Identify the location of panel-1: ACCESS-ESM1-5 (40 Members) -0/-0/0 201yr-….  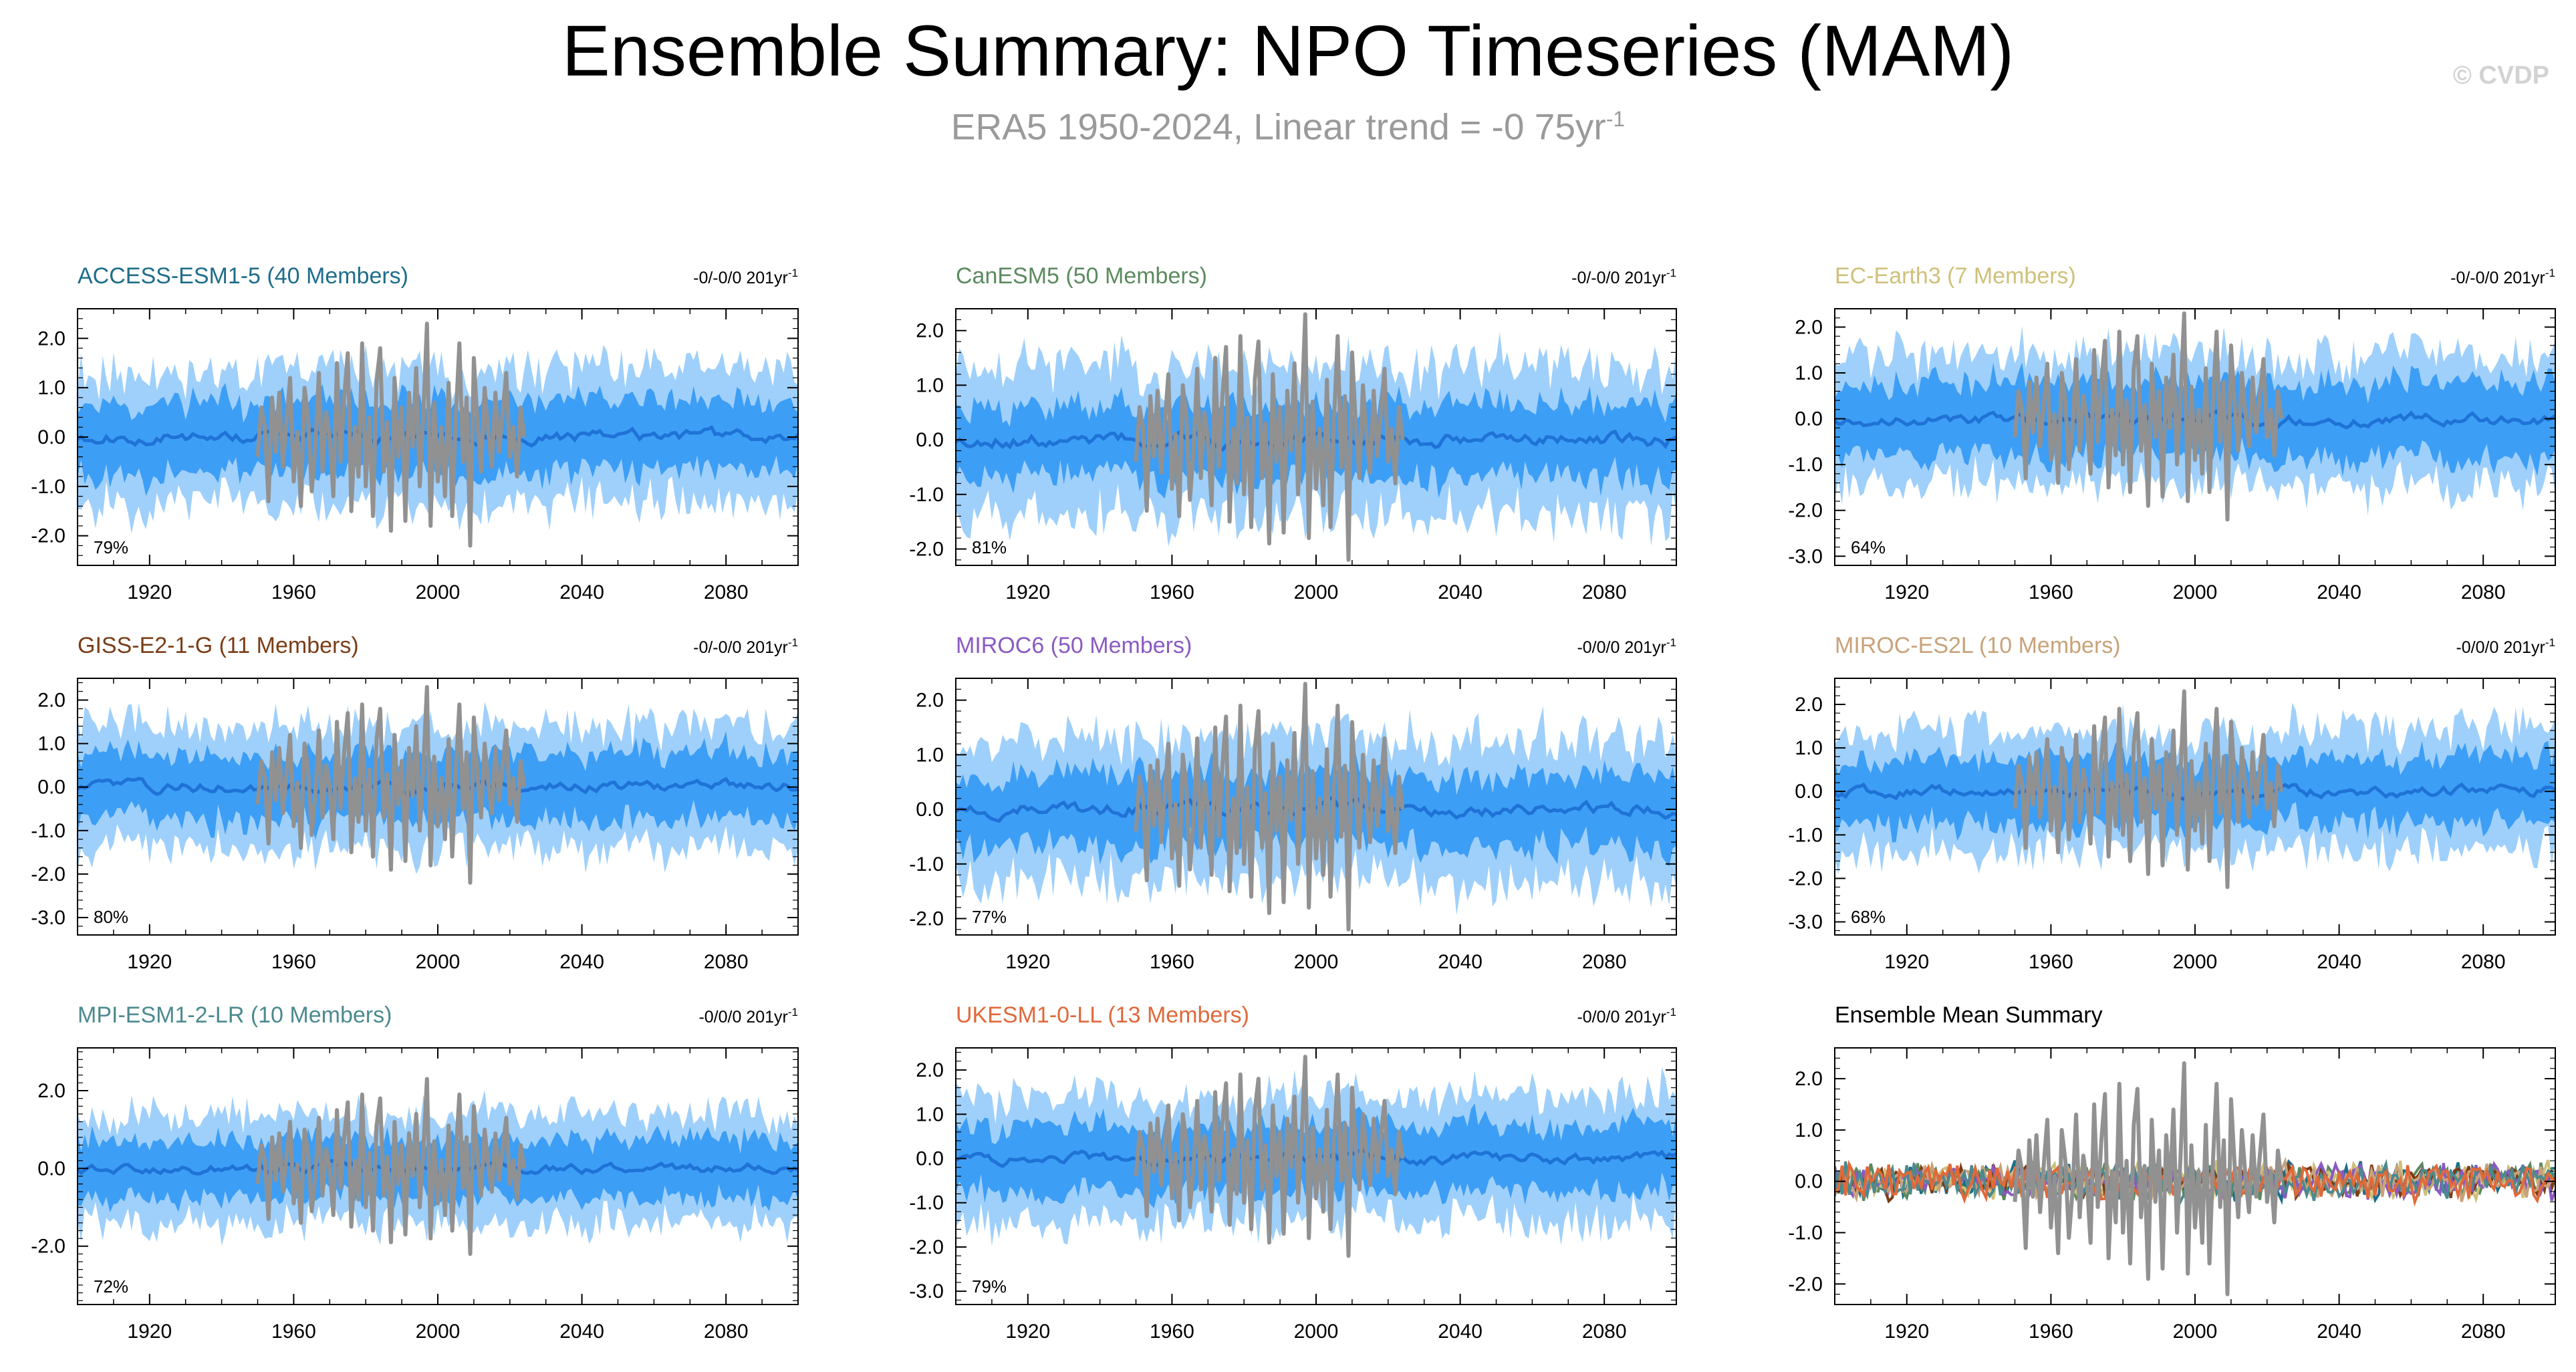
(415, 433).